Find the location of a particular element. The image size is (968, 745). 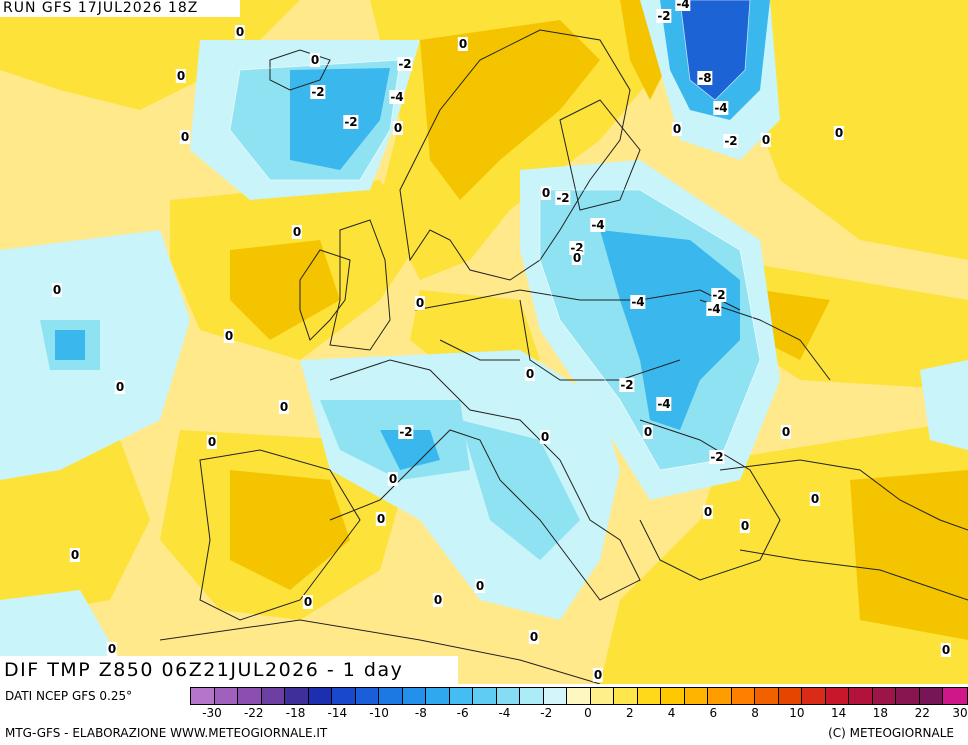

scale-tick-label: -8 is located at coordinates (420, 713).